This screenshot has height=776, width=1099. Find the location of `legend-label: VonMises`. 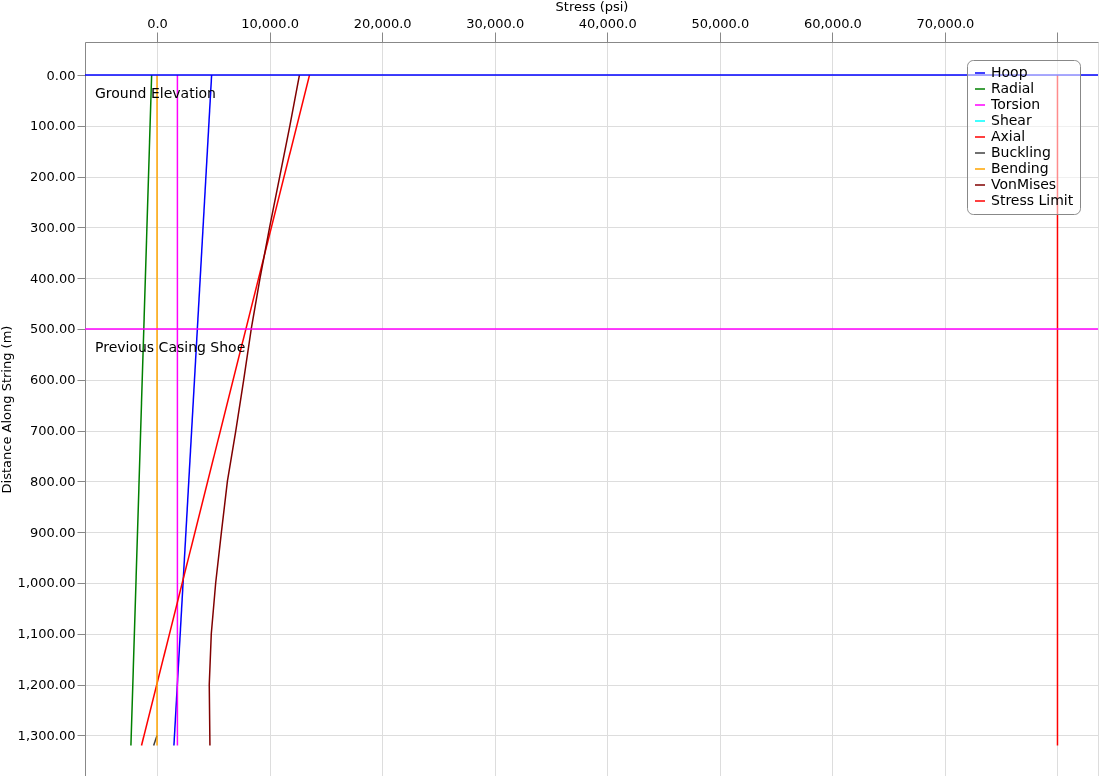

legend-label: VonMises is located at coordinates (1024, 184).